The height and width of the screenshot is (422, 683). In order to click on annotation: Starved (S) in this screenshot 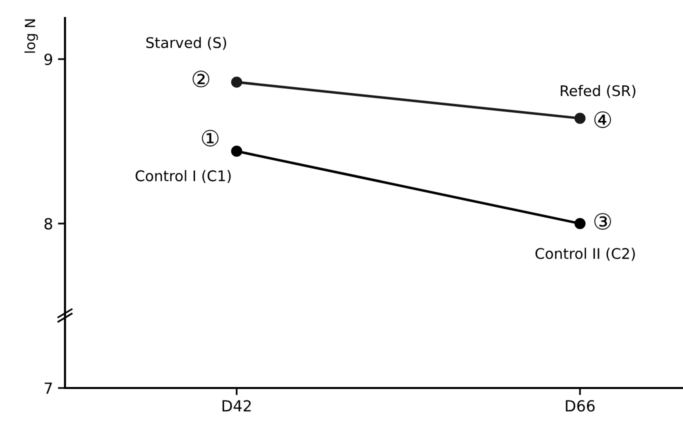, I will do `click(186, 43)`.